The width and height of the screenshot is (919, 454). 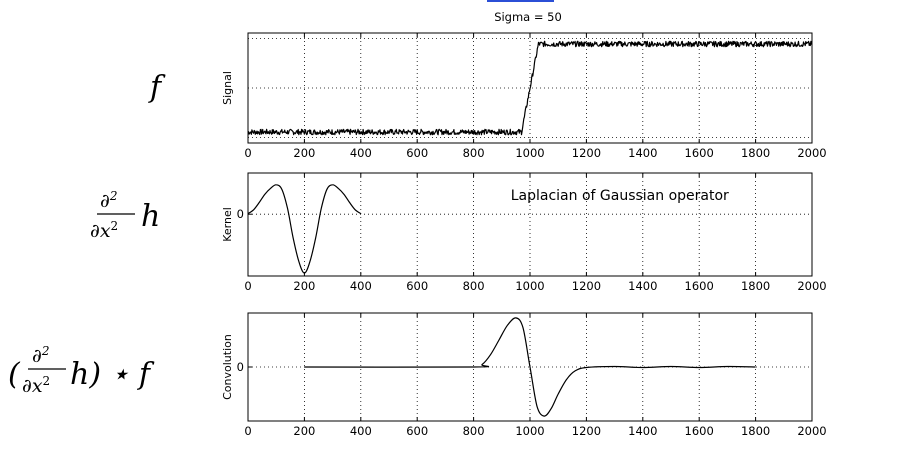 What do you see at coordinates (227, 88) in the screenshot?
I see `y-axis-label: Signal` at bounding box center [227, 88].